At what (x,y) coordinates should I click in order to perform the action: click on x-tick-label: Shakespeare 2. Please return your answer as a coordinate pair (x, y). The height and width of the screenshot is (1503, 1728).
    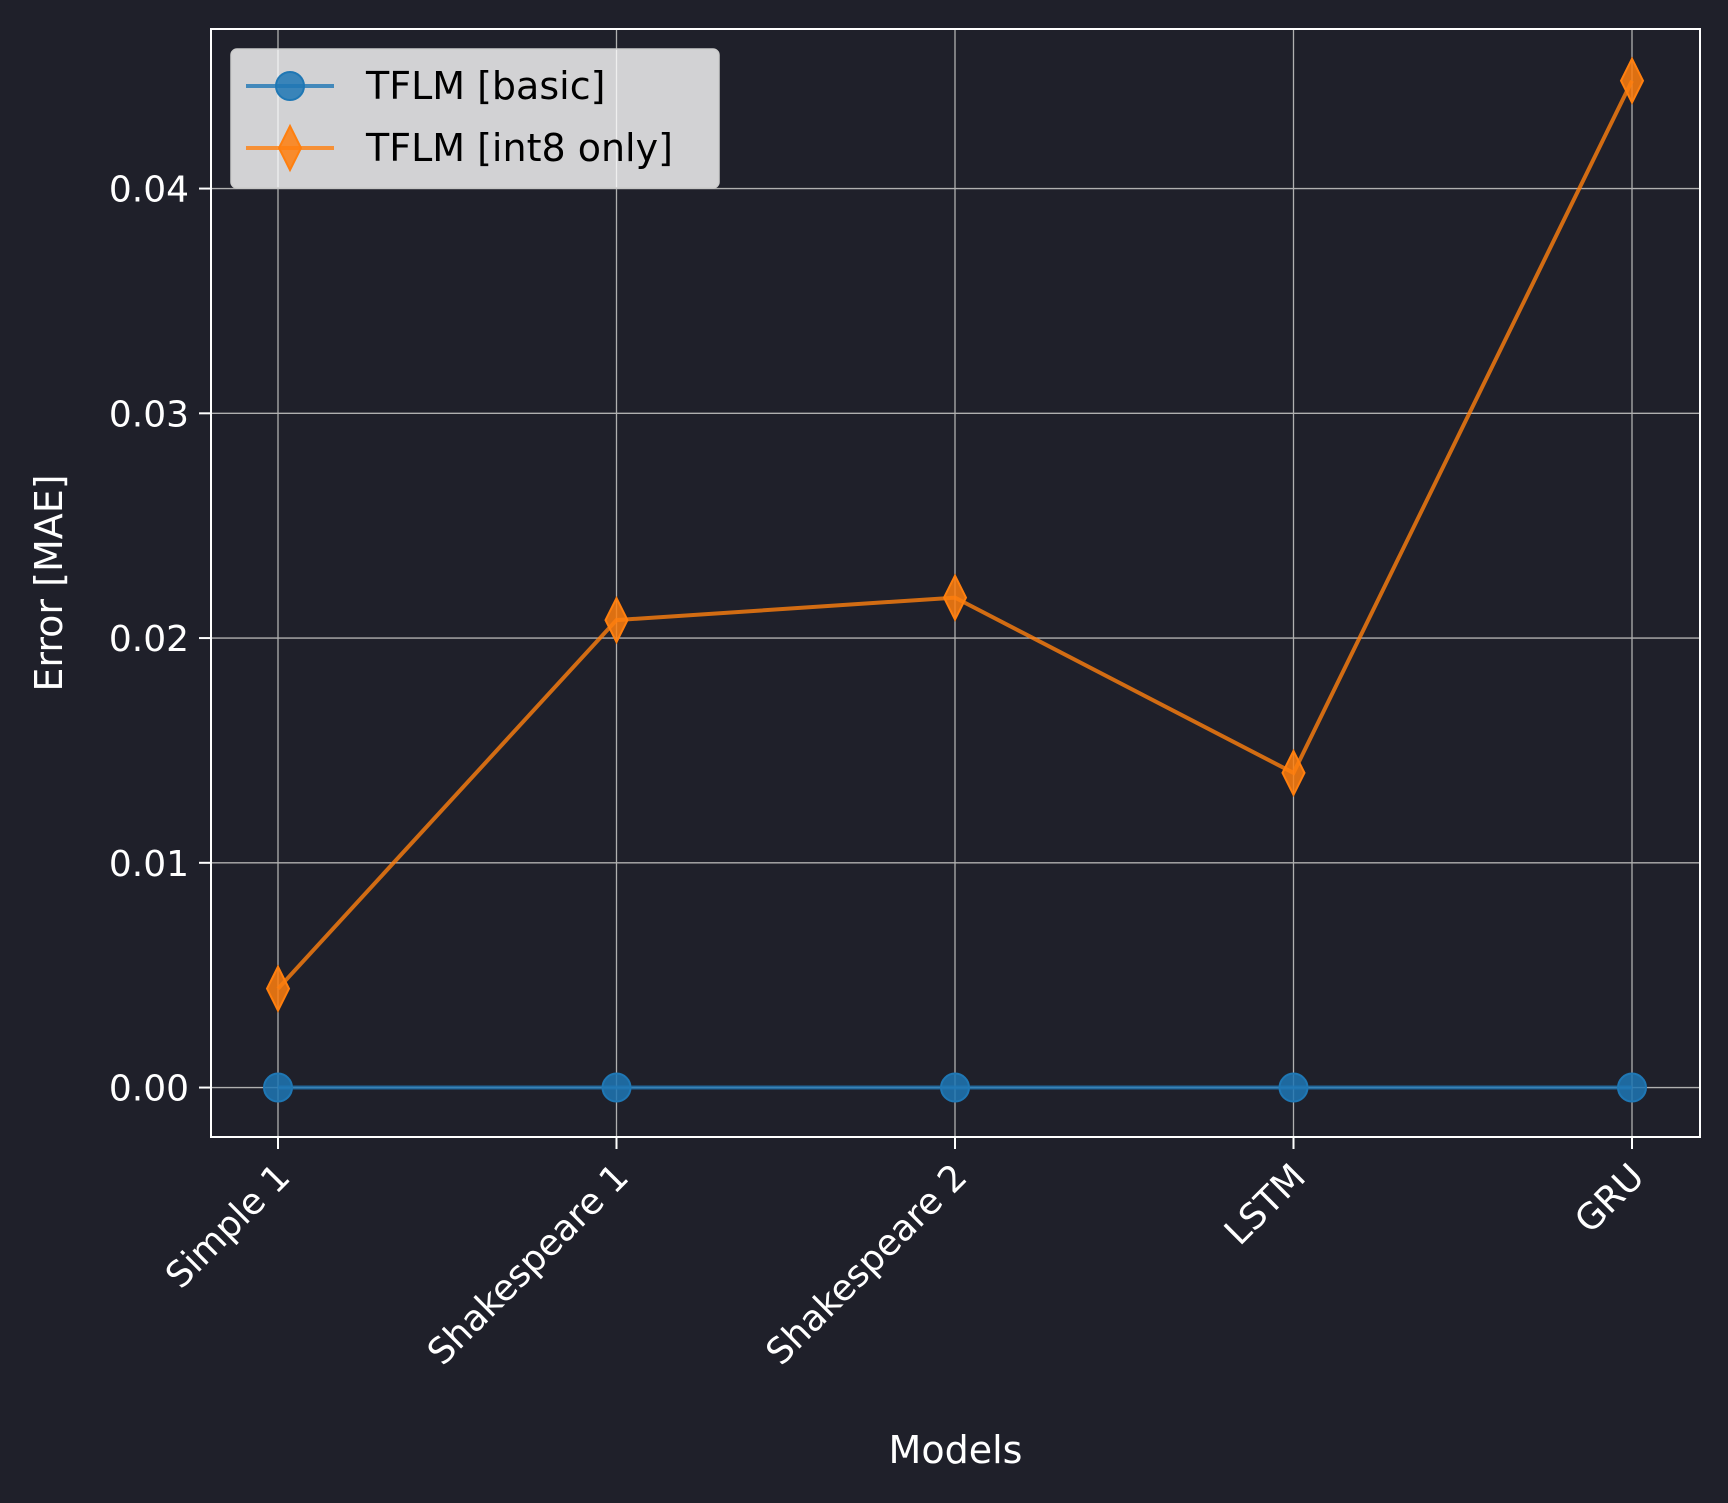
    Looking at the image, I should click on (866, 1264).